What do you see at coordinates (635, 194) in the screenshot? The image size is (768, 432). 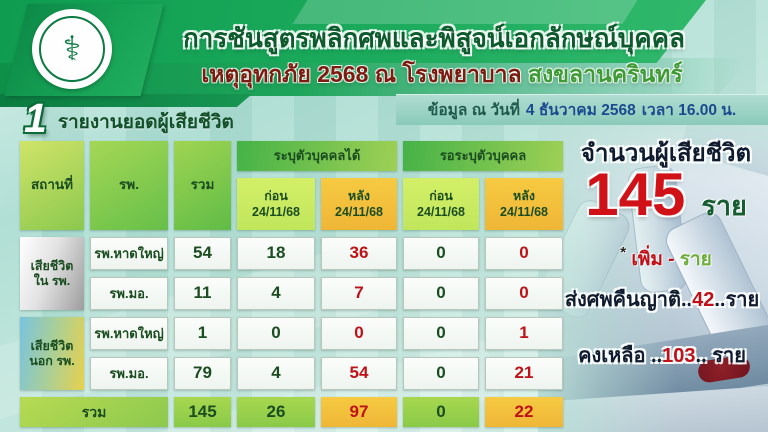 I see `death-count-value: 145` at bounding box center [635, 194].